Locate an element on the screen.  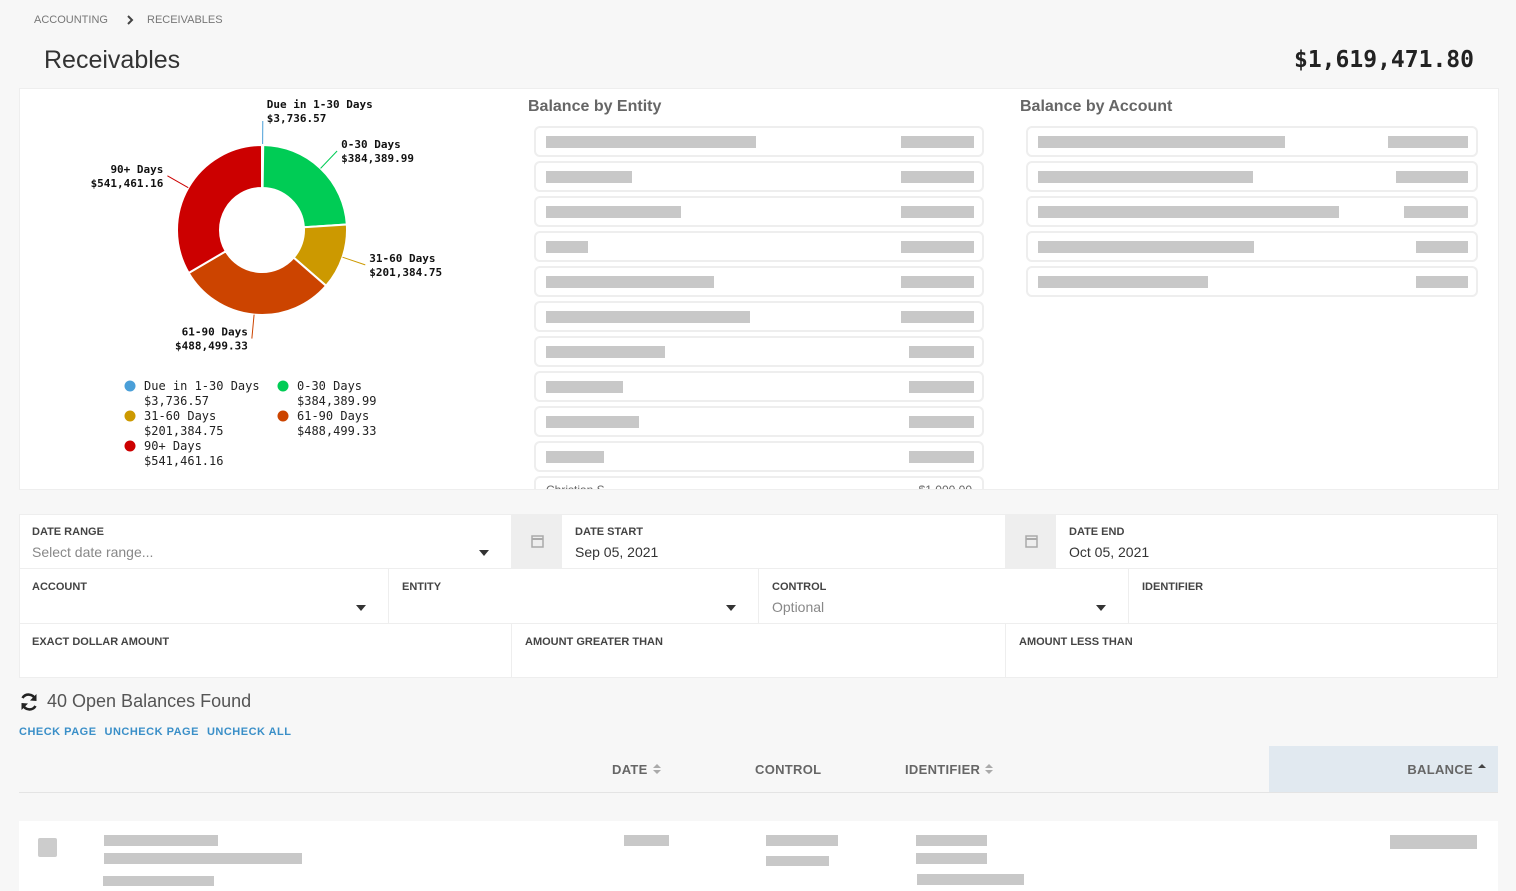
legend-label: 90+ Days is located at coordinates (173, 446).